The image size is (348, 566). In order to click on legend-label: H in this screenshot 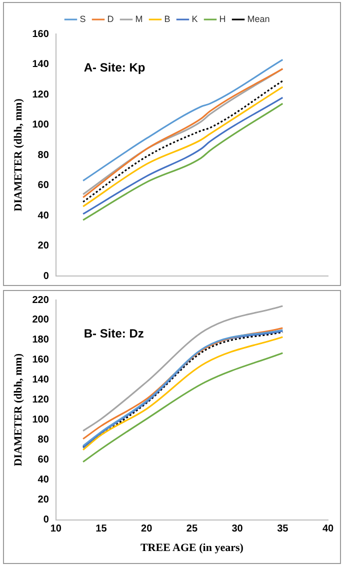, I will do `click(222, 19)`.